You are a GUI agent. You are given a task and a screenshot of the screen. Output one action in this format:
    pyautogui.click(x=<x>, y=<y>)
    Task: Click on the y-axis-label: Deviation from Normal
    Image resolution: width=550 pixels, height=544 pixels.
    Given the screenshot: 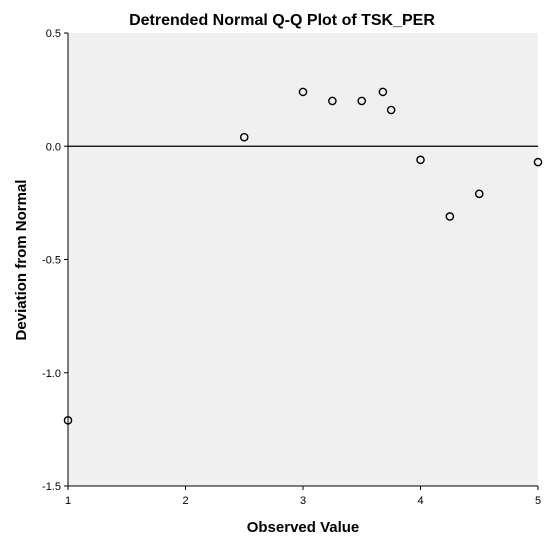 What is the action you would take?
    pyautogui.click(x=21, y=260)
    